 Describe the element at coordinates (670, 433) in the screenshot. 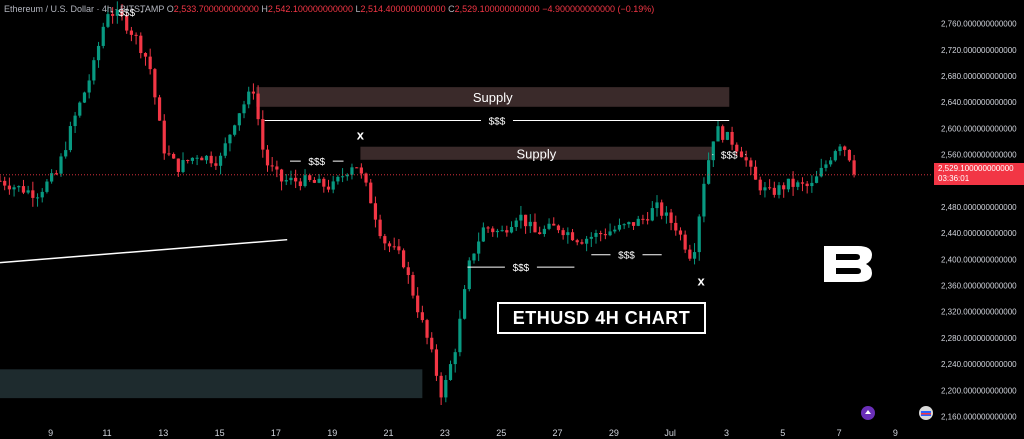

I see `x-tick-label: Jul` at that location.